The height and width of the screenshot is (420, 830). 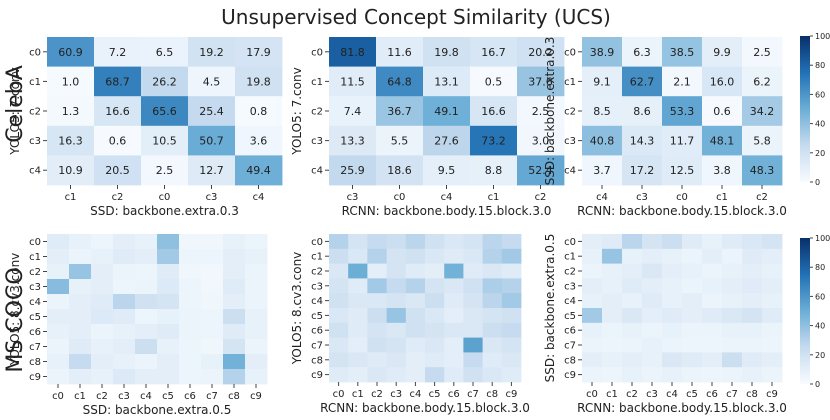 What do you see at coordinates (35, 302) in the screenshot?
I see `y-tick-label: c4` at bounding box center [35, 302].